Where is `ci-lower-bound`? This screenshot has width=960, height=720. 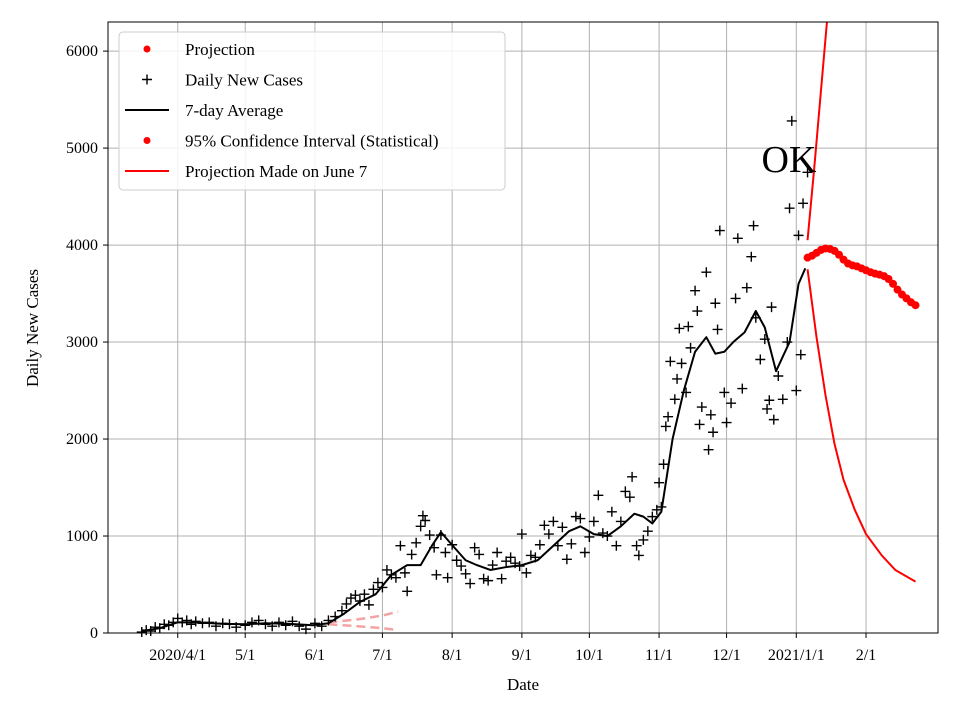 ci-lower-bound is located at coordinates (861, 426).